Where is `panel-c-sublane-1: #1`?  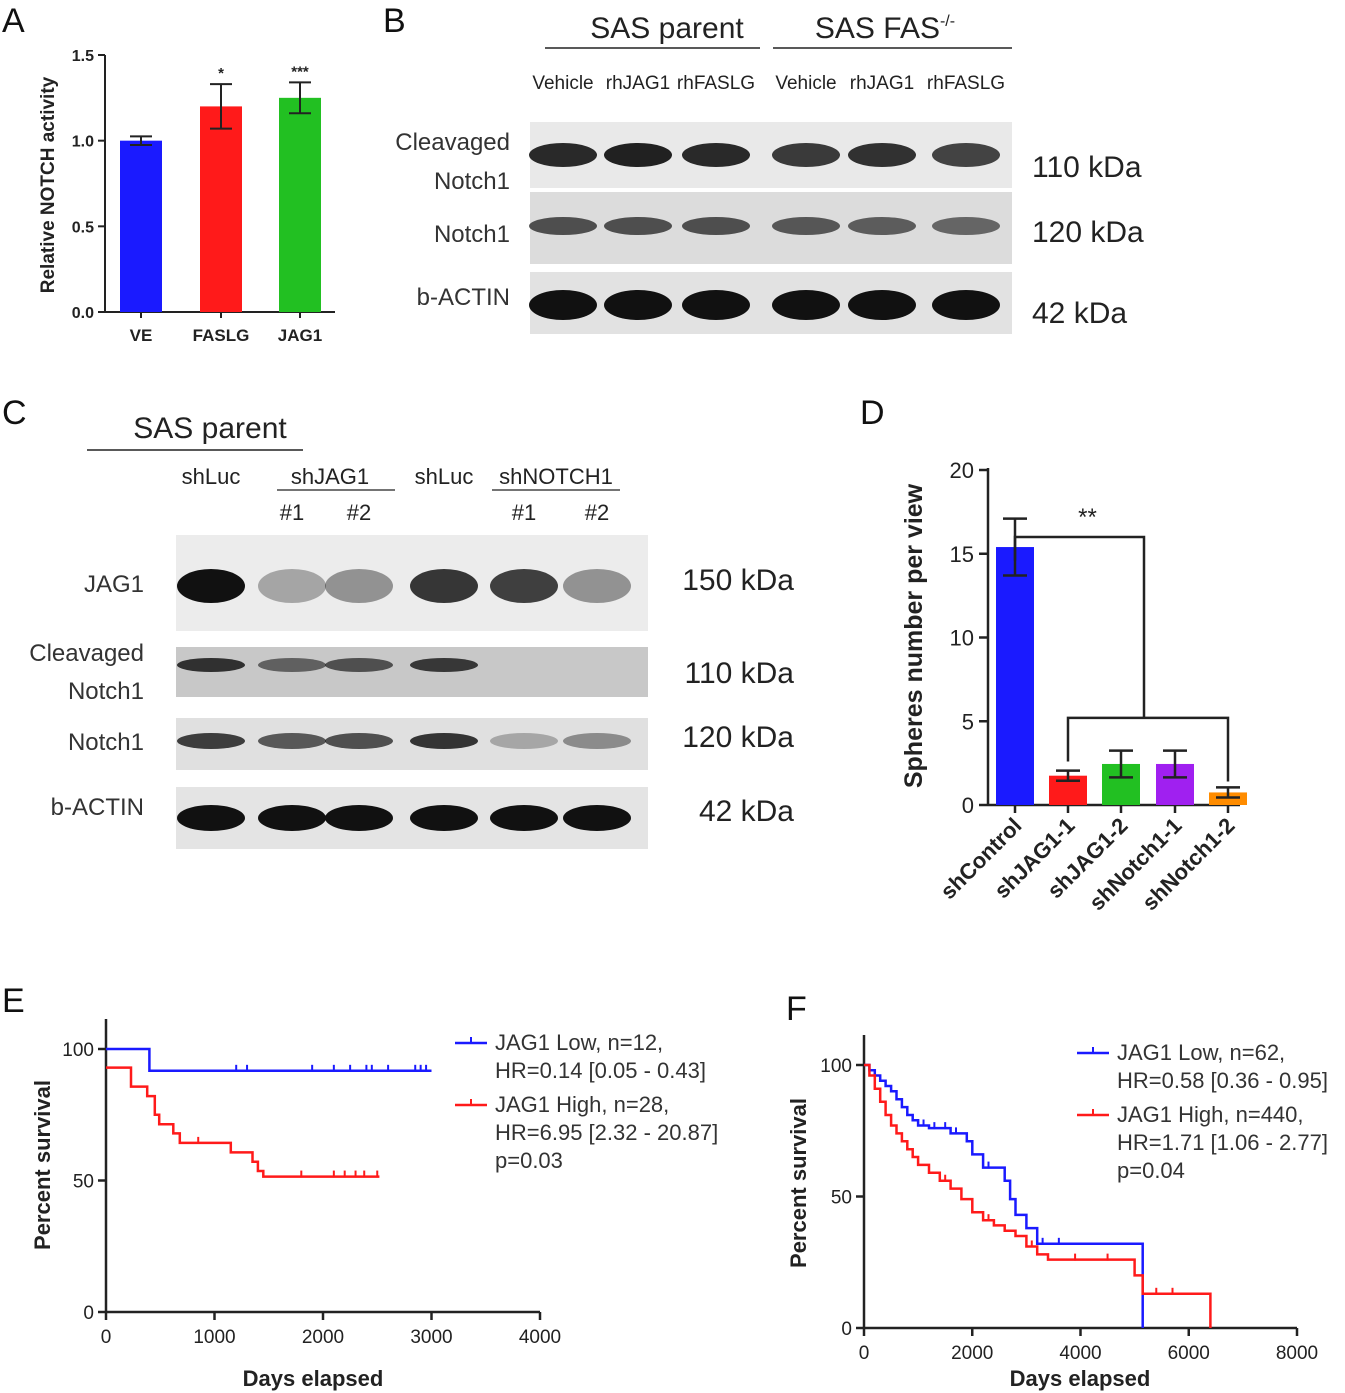
panel-c-sublane-1: #1 is located at coordinates (292, 512).